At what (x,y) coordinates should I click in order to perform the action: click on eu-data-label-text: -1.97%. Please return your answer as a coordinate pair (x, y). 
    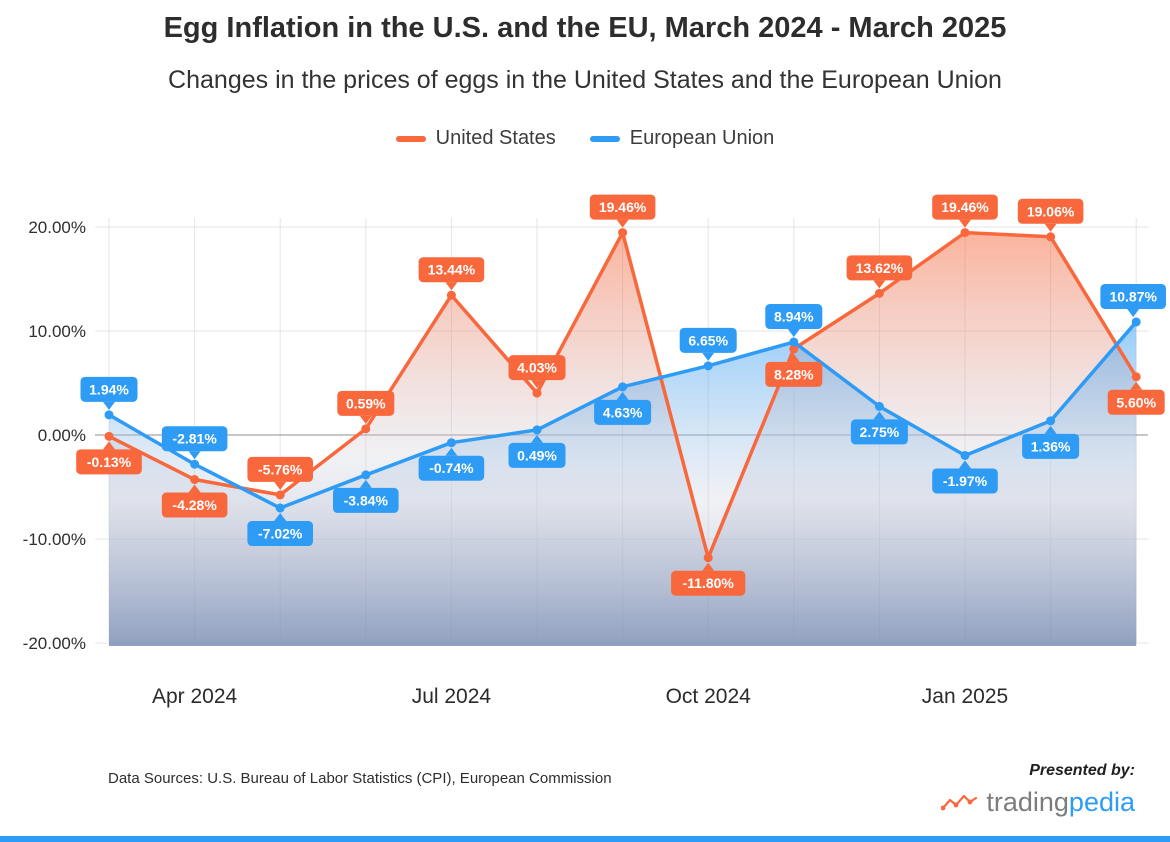
    Looking at the image, I should click on (965, 481).